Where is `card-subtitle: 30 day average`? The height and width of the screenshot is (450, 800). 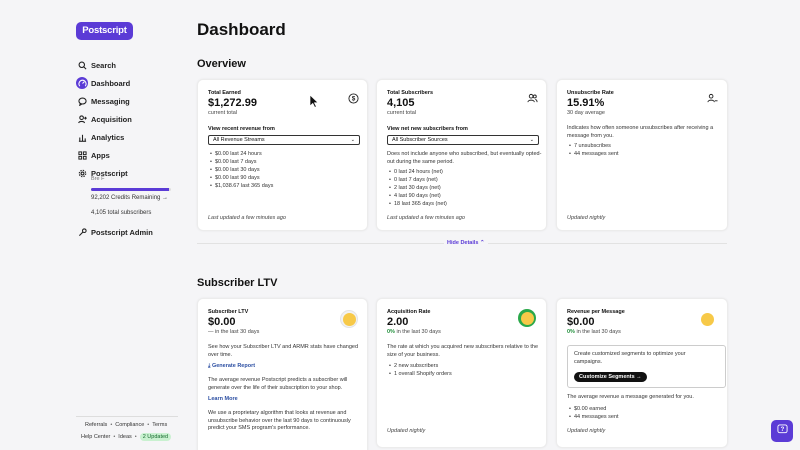
card-subtitle: 30 day average is located at coordinates (586, 113).